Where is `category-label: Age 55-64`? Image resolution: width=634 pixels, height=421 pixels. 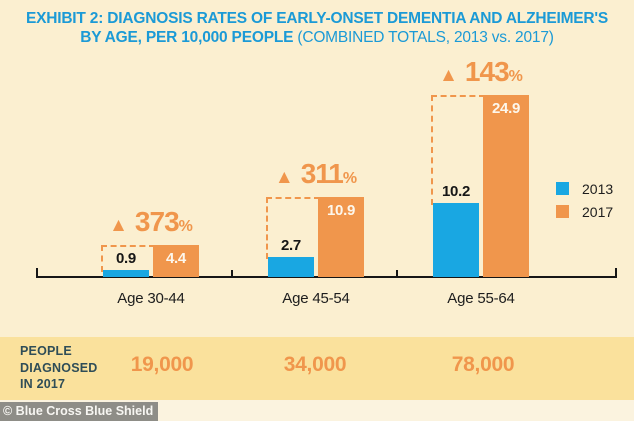
category-label: Age 55-64 is located at coordinates (481, 298).